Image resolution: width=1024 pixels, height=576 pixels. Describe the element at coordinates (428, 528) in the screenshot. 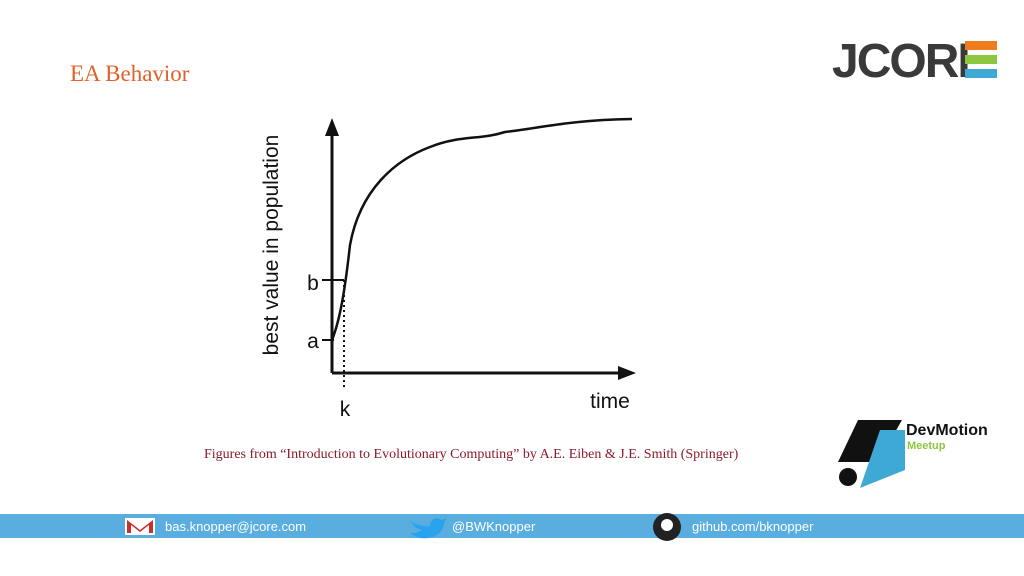

I see `twitter-icon` at that location.